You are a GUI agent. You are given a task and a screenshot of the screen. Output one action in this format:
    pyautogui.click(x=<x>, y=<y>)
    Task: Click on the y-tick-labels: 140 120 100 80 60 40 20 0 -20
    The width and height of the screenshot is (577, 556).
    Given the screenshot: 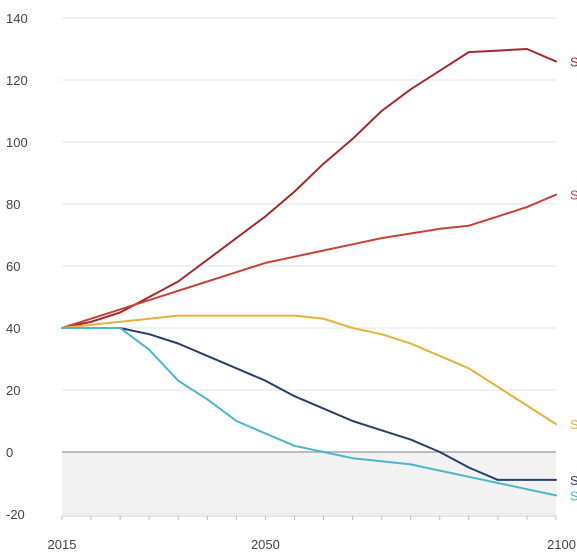 What is the action you would take?
    pyautogui.click(x=17, y=266)
    